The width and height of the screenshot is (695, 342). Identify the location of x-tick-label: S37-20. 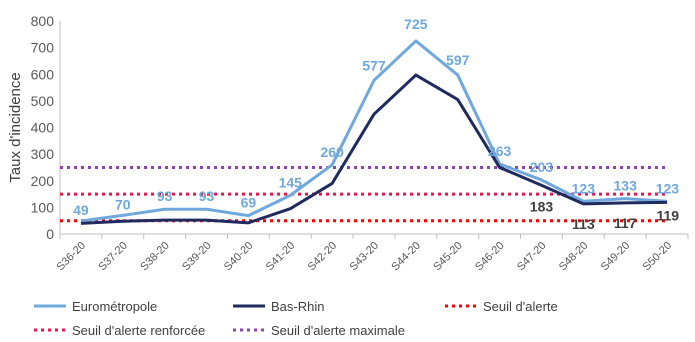
(113, 257).